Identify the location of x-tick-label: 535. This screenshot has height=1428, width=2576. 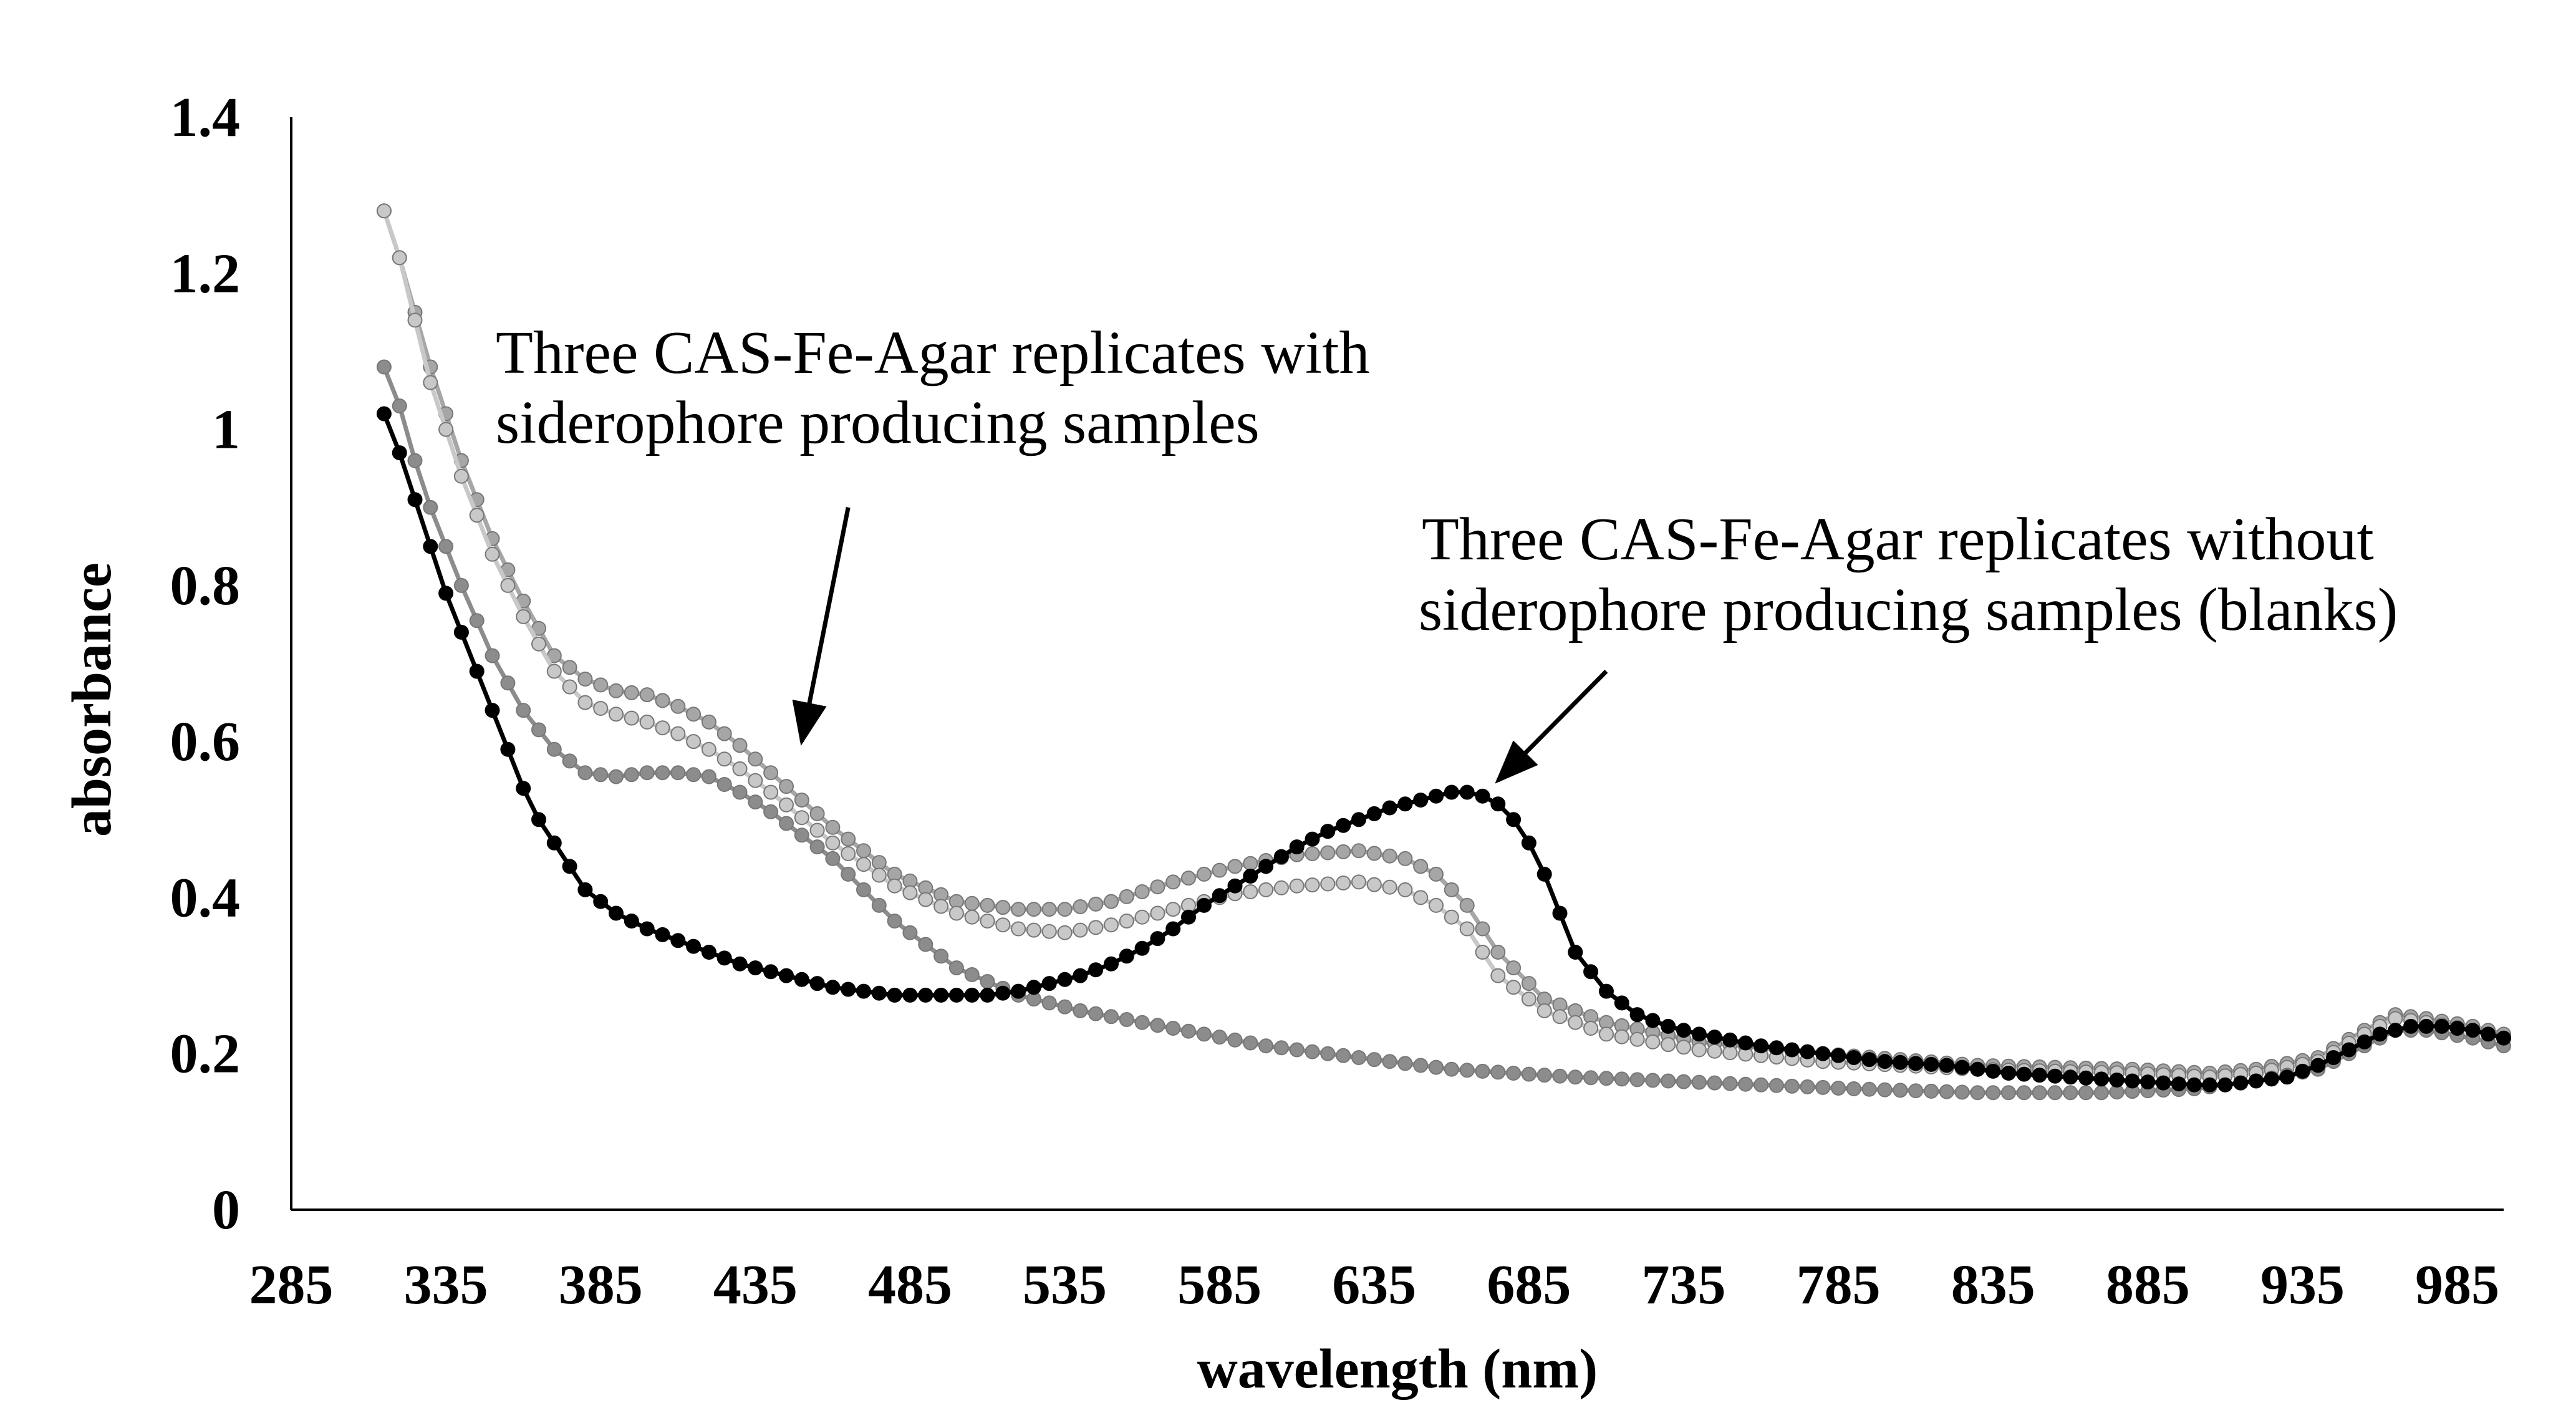
(1065, 1285).